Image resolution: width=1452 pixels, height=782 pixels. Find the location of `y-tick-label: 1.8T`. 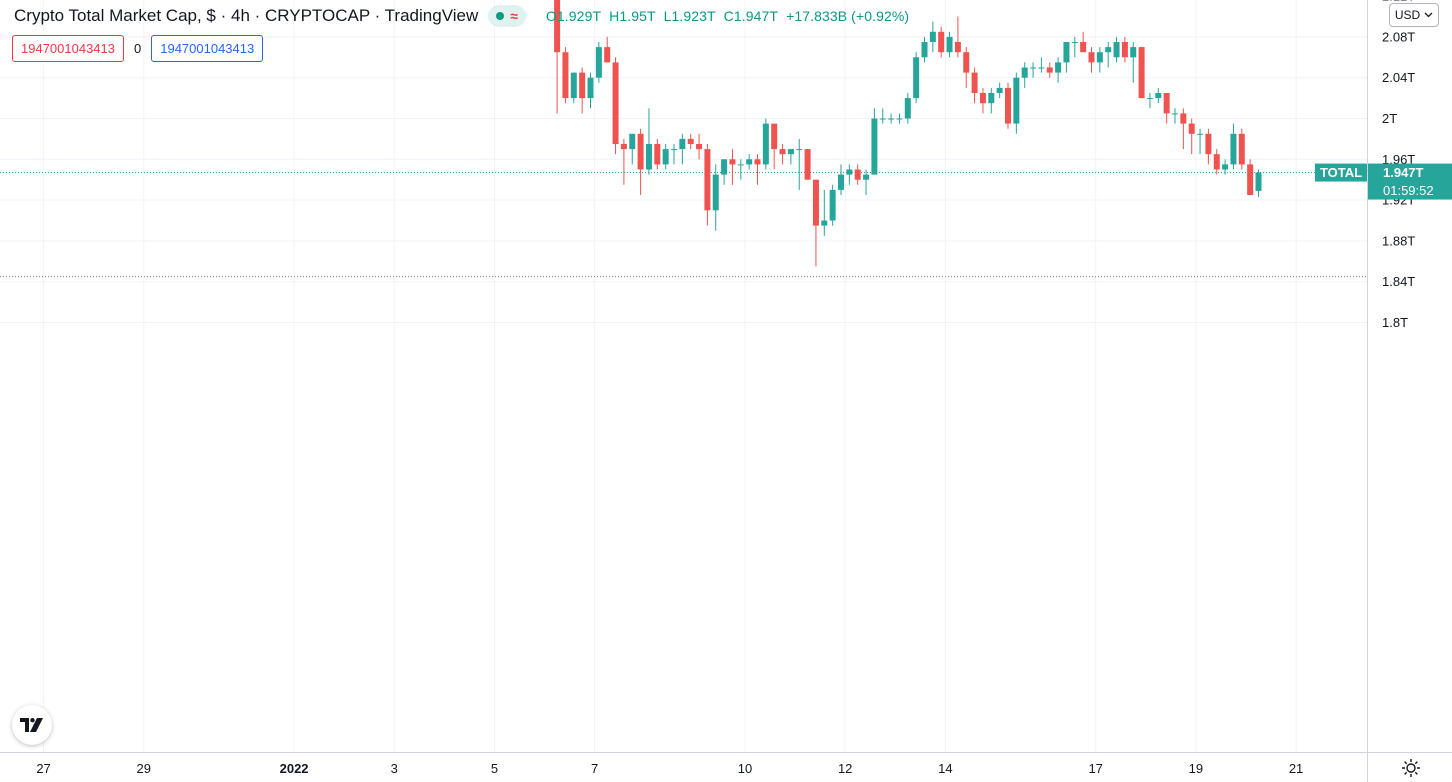

y-tick-label: 1.8T is located at coordinates (1395, 322).